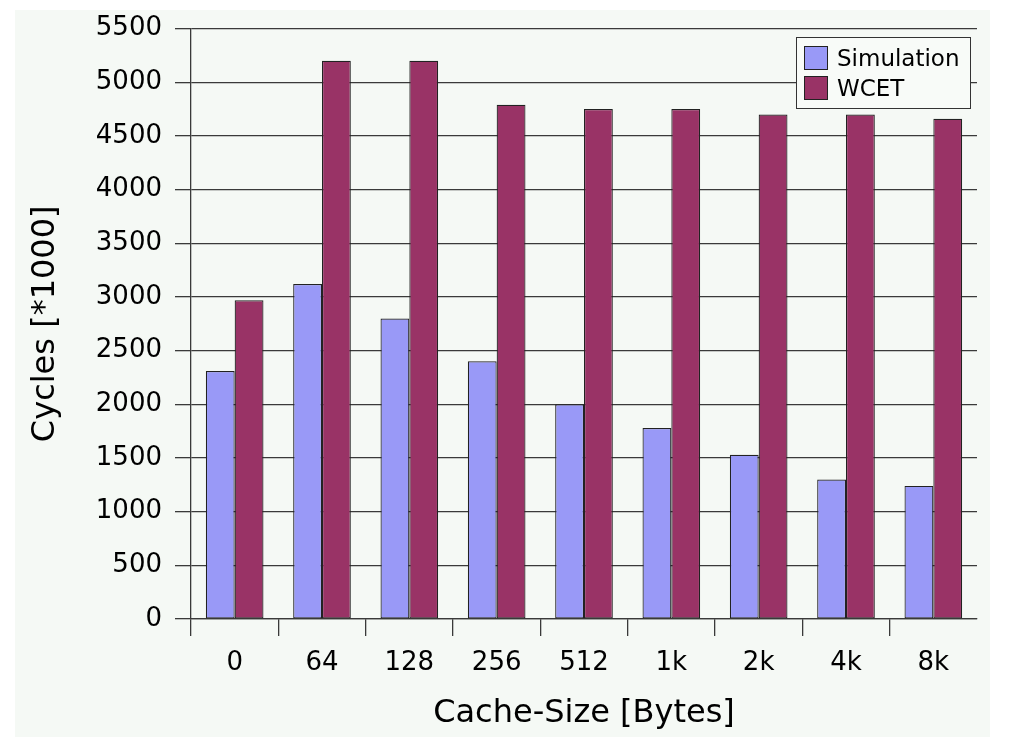 The height and width of the screenshot is (737, 1009). I want to click on y-tick-label: 4500, so click(128, 133).